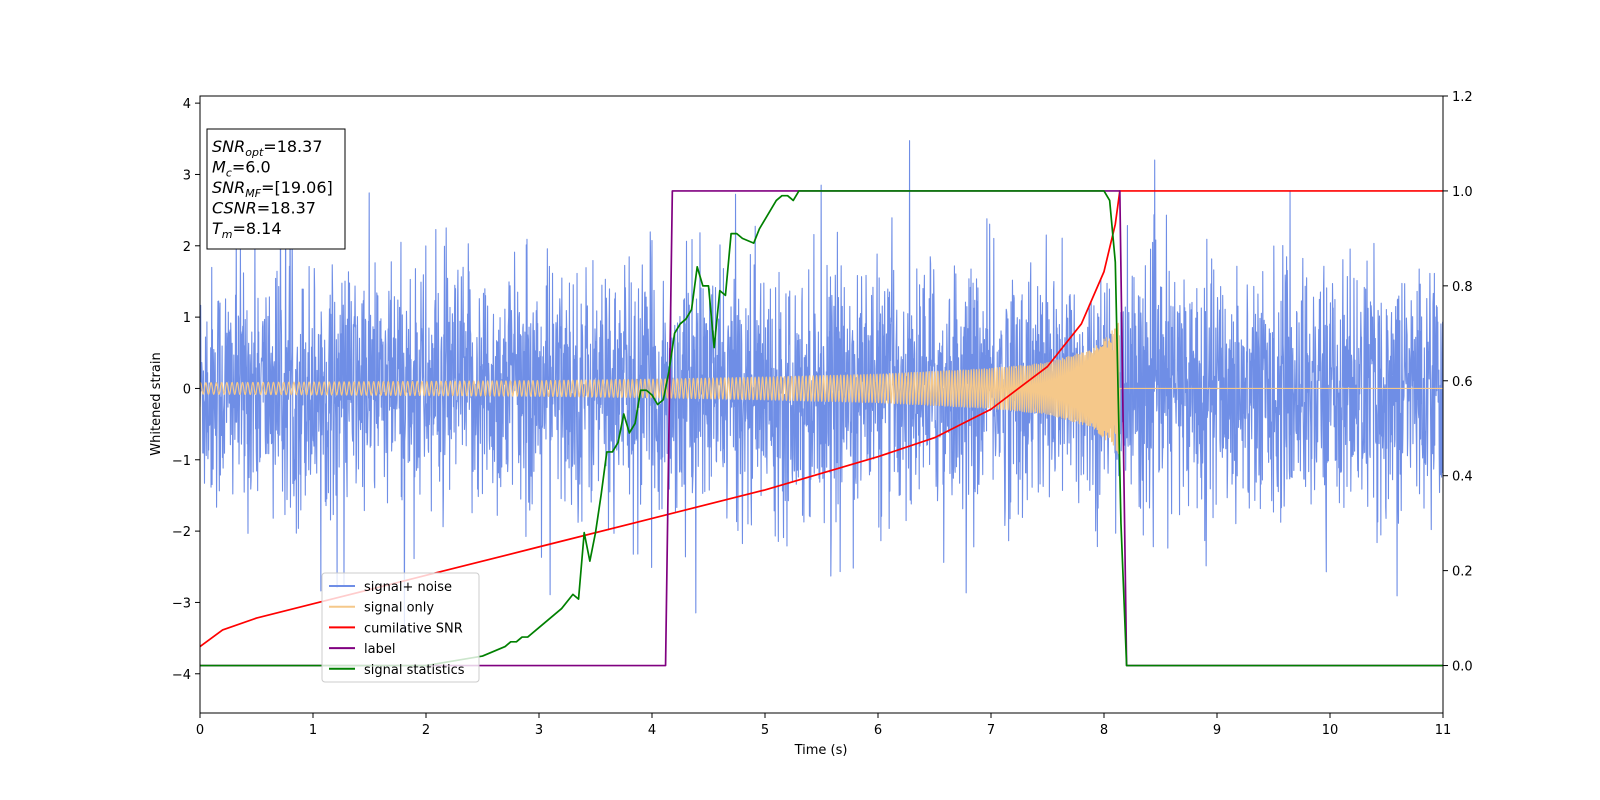 This screenshot has height=800, width=1600. Describe the element at coordinates (181, 675) in the screenshot. I see `y-tick-label: −4` at that location.